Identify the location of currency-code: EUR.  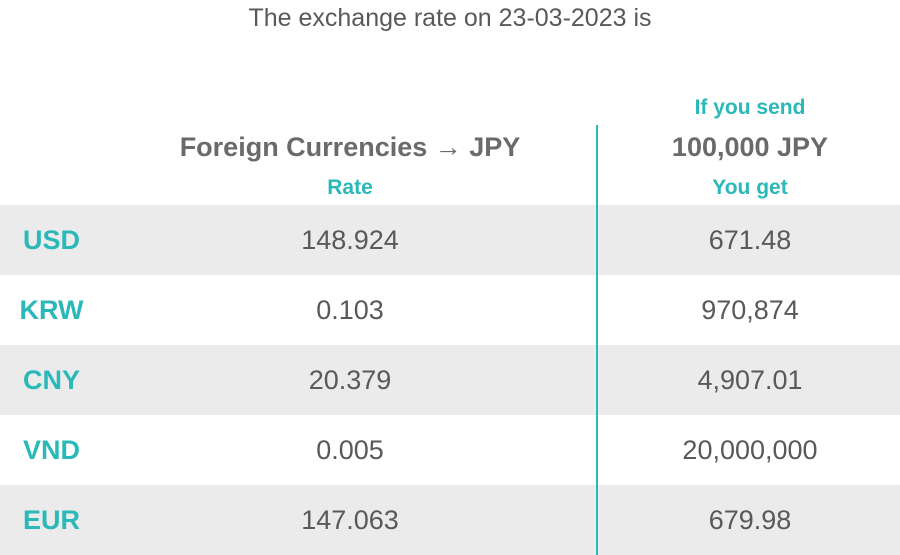
(51, 520).